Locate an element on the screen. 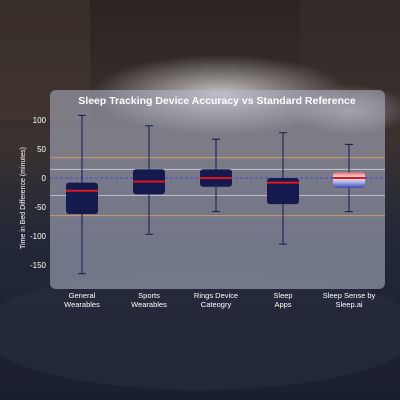 This screenshot has height=400, width=400. x-category-label: Sleep Apps is located at coordinates (282, 300).